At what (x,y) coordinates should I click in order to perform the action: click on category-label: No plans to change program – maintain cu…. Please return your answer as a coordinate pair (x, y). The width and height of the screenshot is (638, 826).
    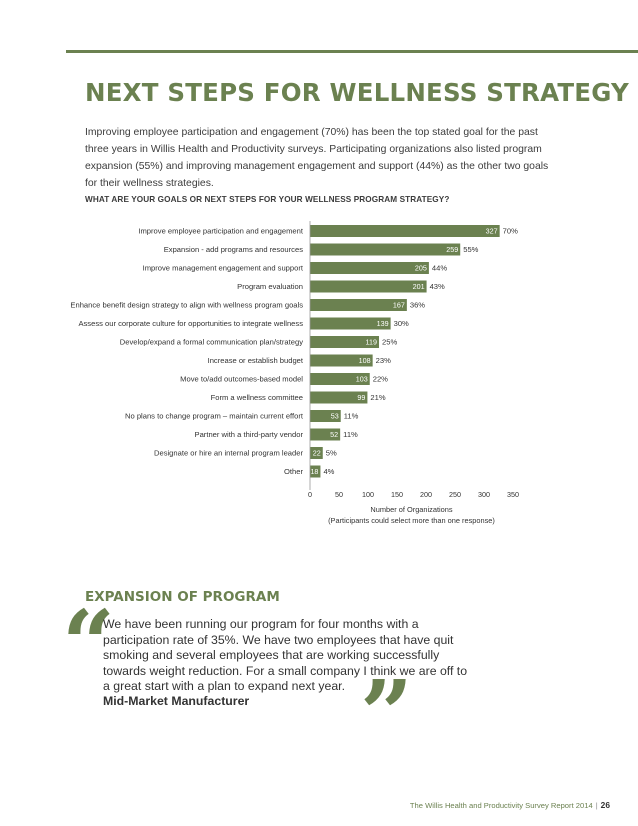
    Looking at the image, I should click on (214, 416).